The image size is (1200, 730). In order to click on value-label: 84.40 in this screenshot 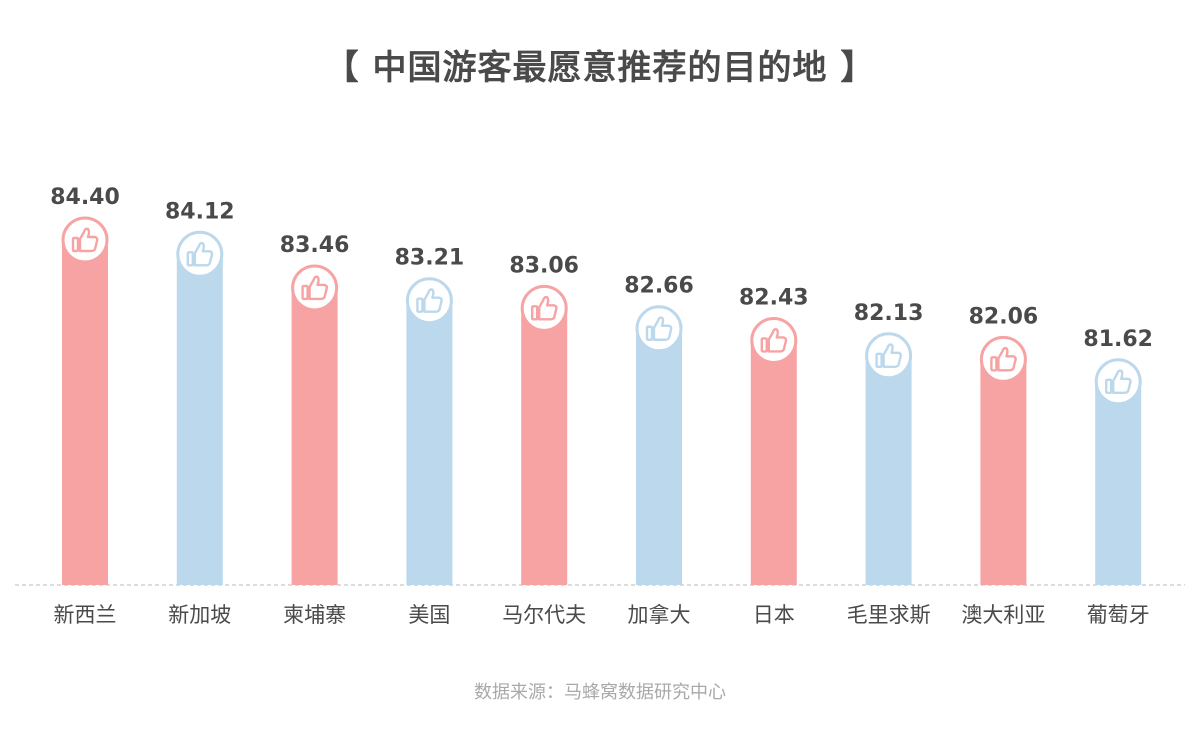, I will do `click(85, 197)`.